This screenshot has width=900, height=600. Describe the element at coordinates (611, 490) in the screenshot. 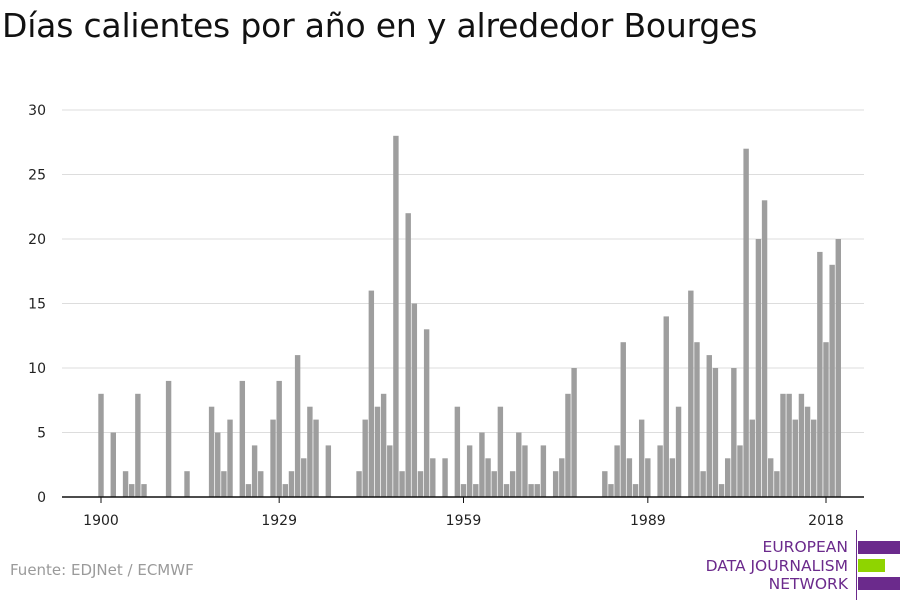

I see `bar-1983` at that location.